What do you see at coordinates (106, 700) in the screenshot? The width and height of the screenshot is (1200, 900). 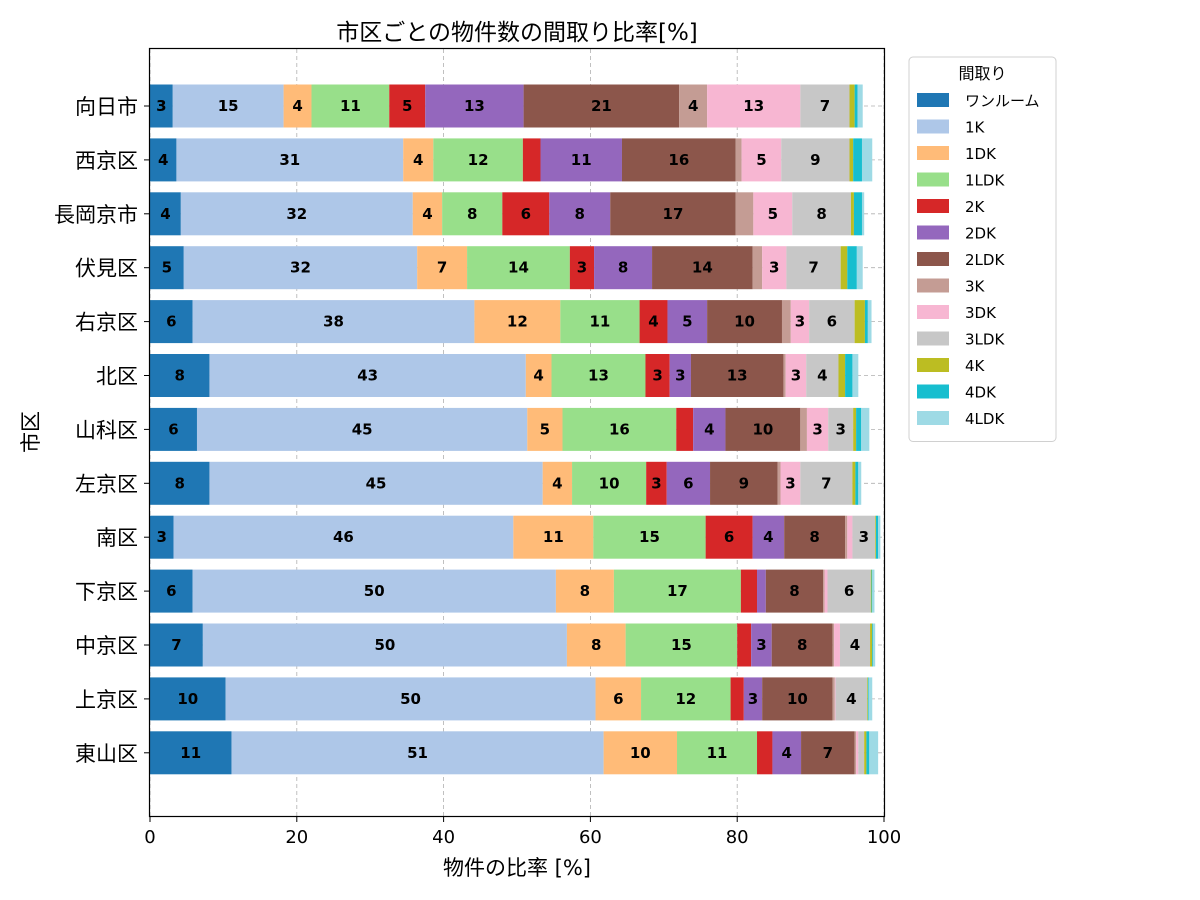 I see `y-tick-label: 上京区` at bounding box center [106, 700].